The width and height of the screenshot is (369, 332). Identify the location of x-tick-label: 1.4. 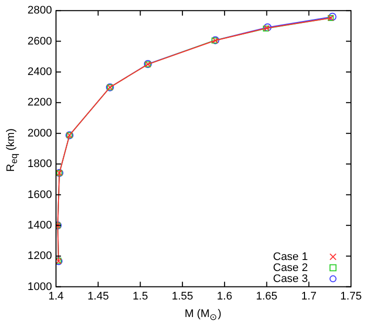
(56, 296).